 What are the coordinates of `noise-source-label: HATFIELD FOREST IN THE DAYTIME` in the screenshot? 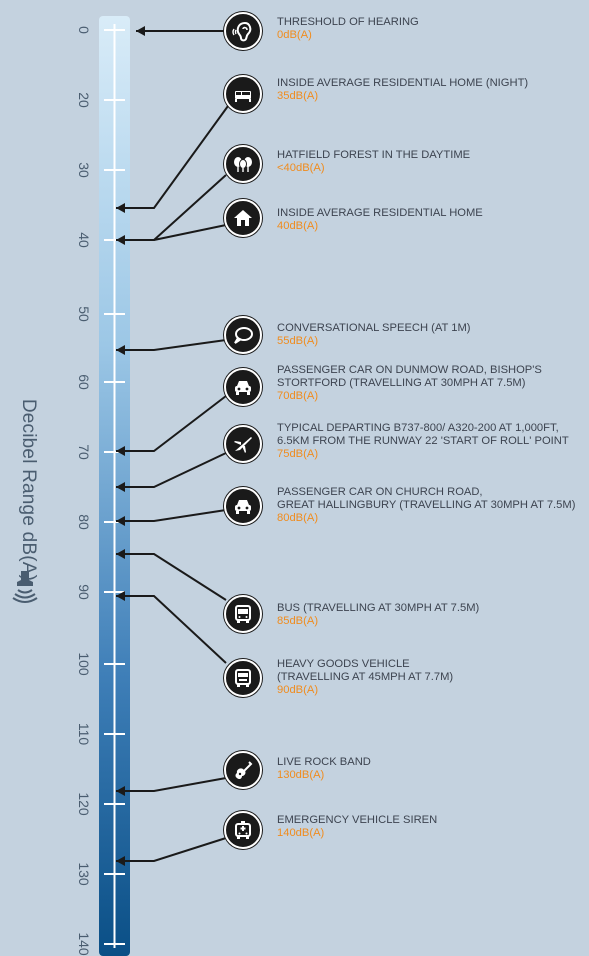 It's located at (374, 155).